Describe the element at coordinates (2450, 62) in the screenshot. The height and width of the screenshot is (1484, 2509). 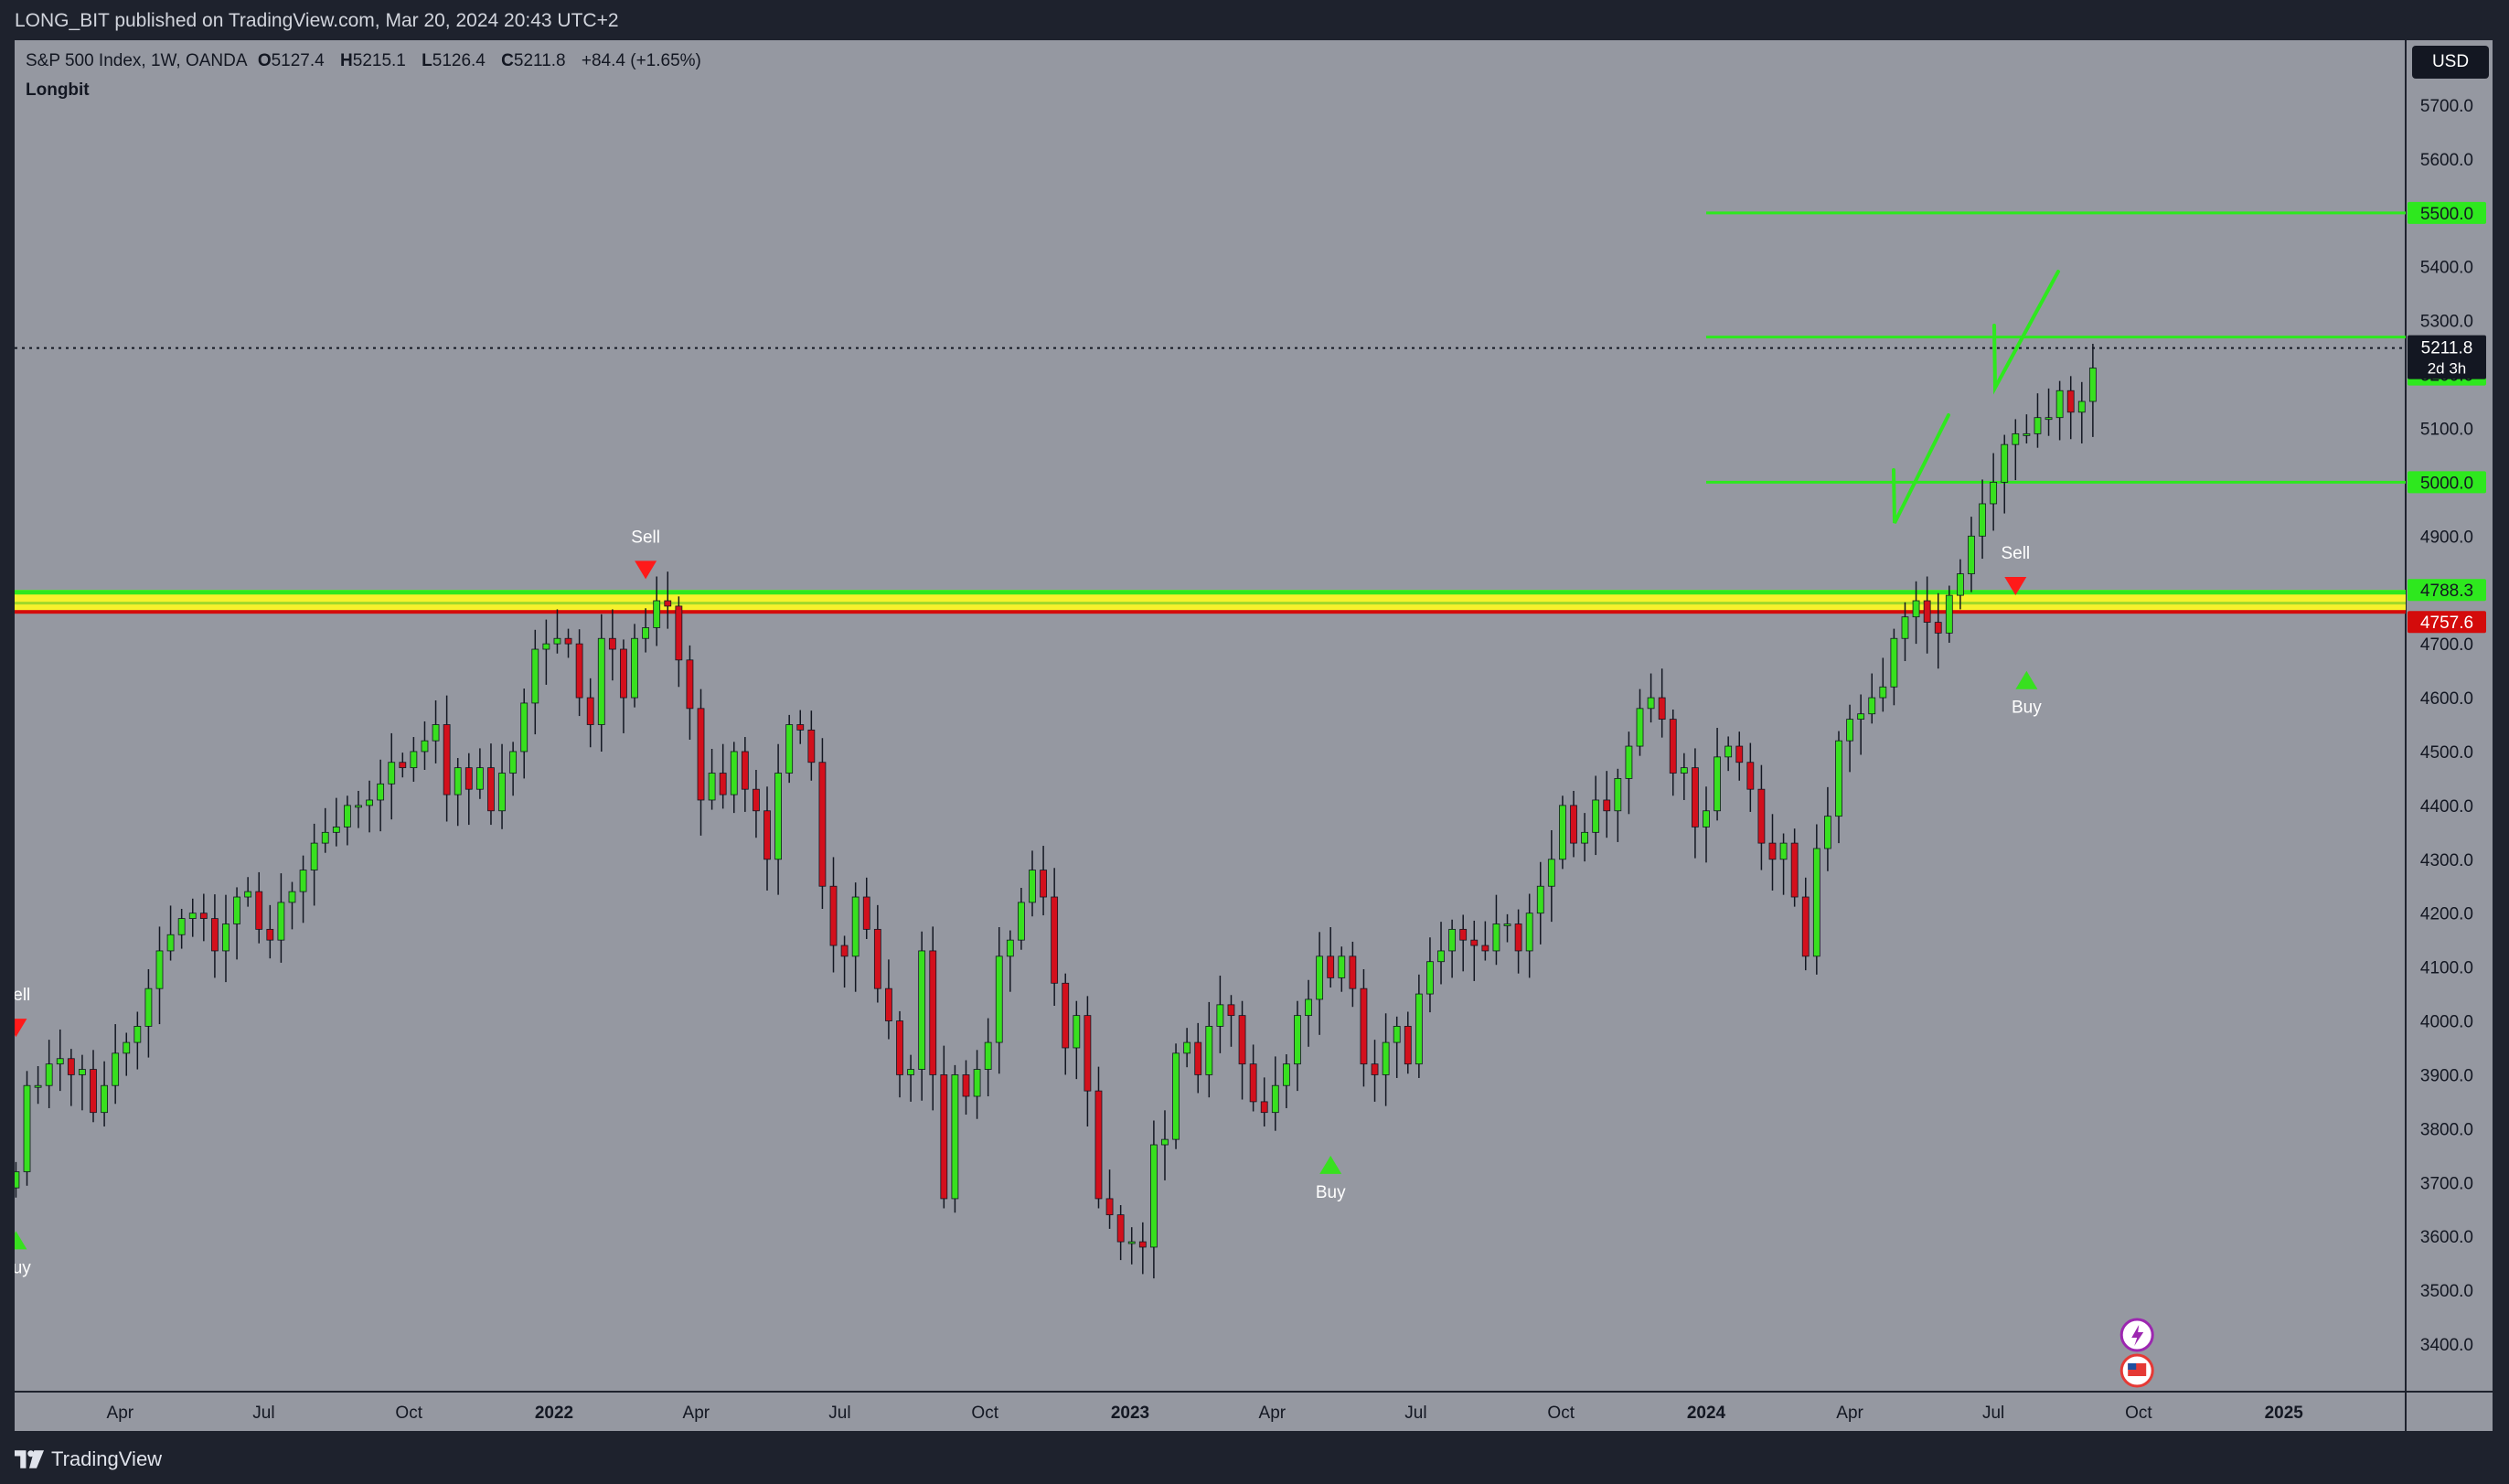
I see `currency-button: USD` at that location.